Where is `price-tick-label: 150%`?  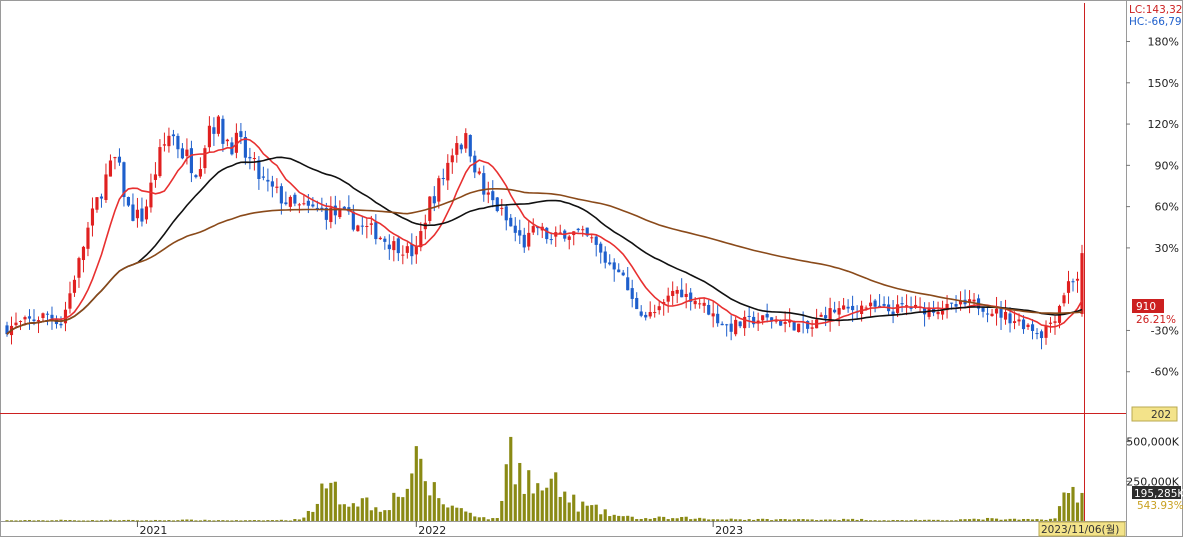 price-tick-label: 150% is located at coordinates (1163, 83).